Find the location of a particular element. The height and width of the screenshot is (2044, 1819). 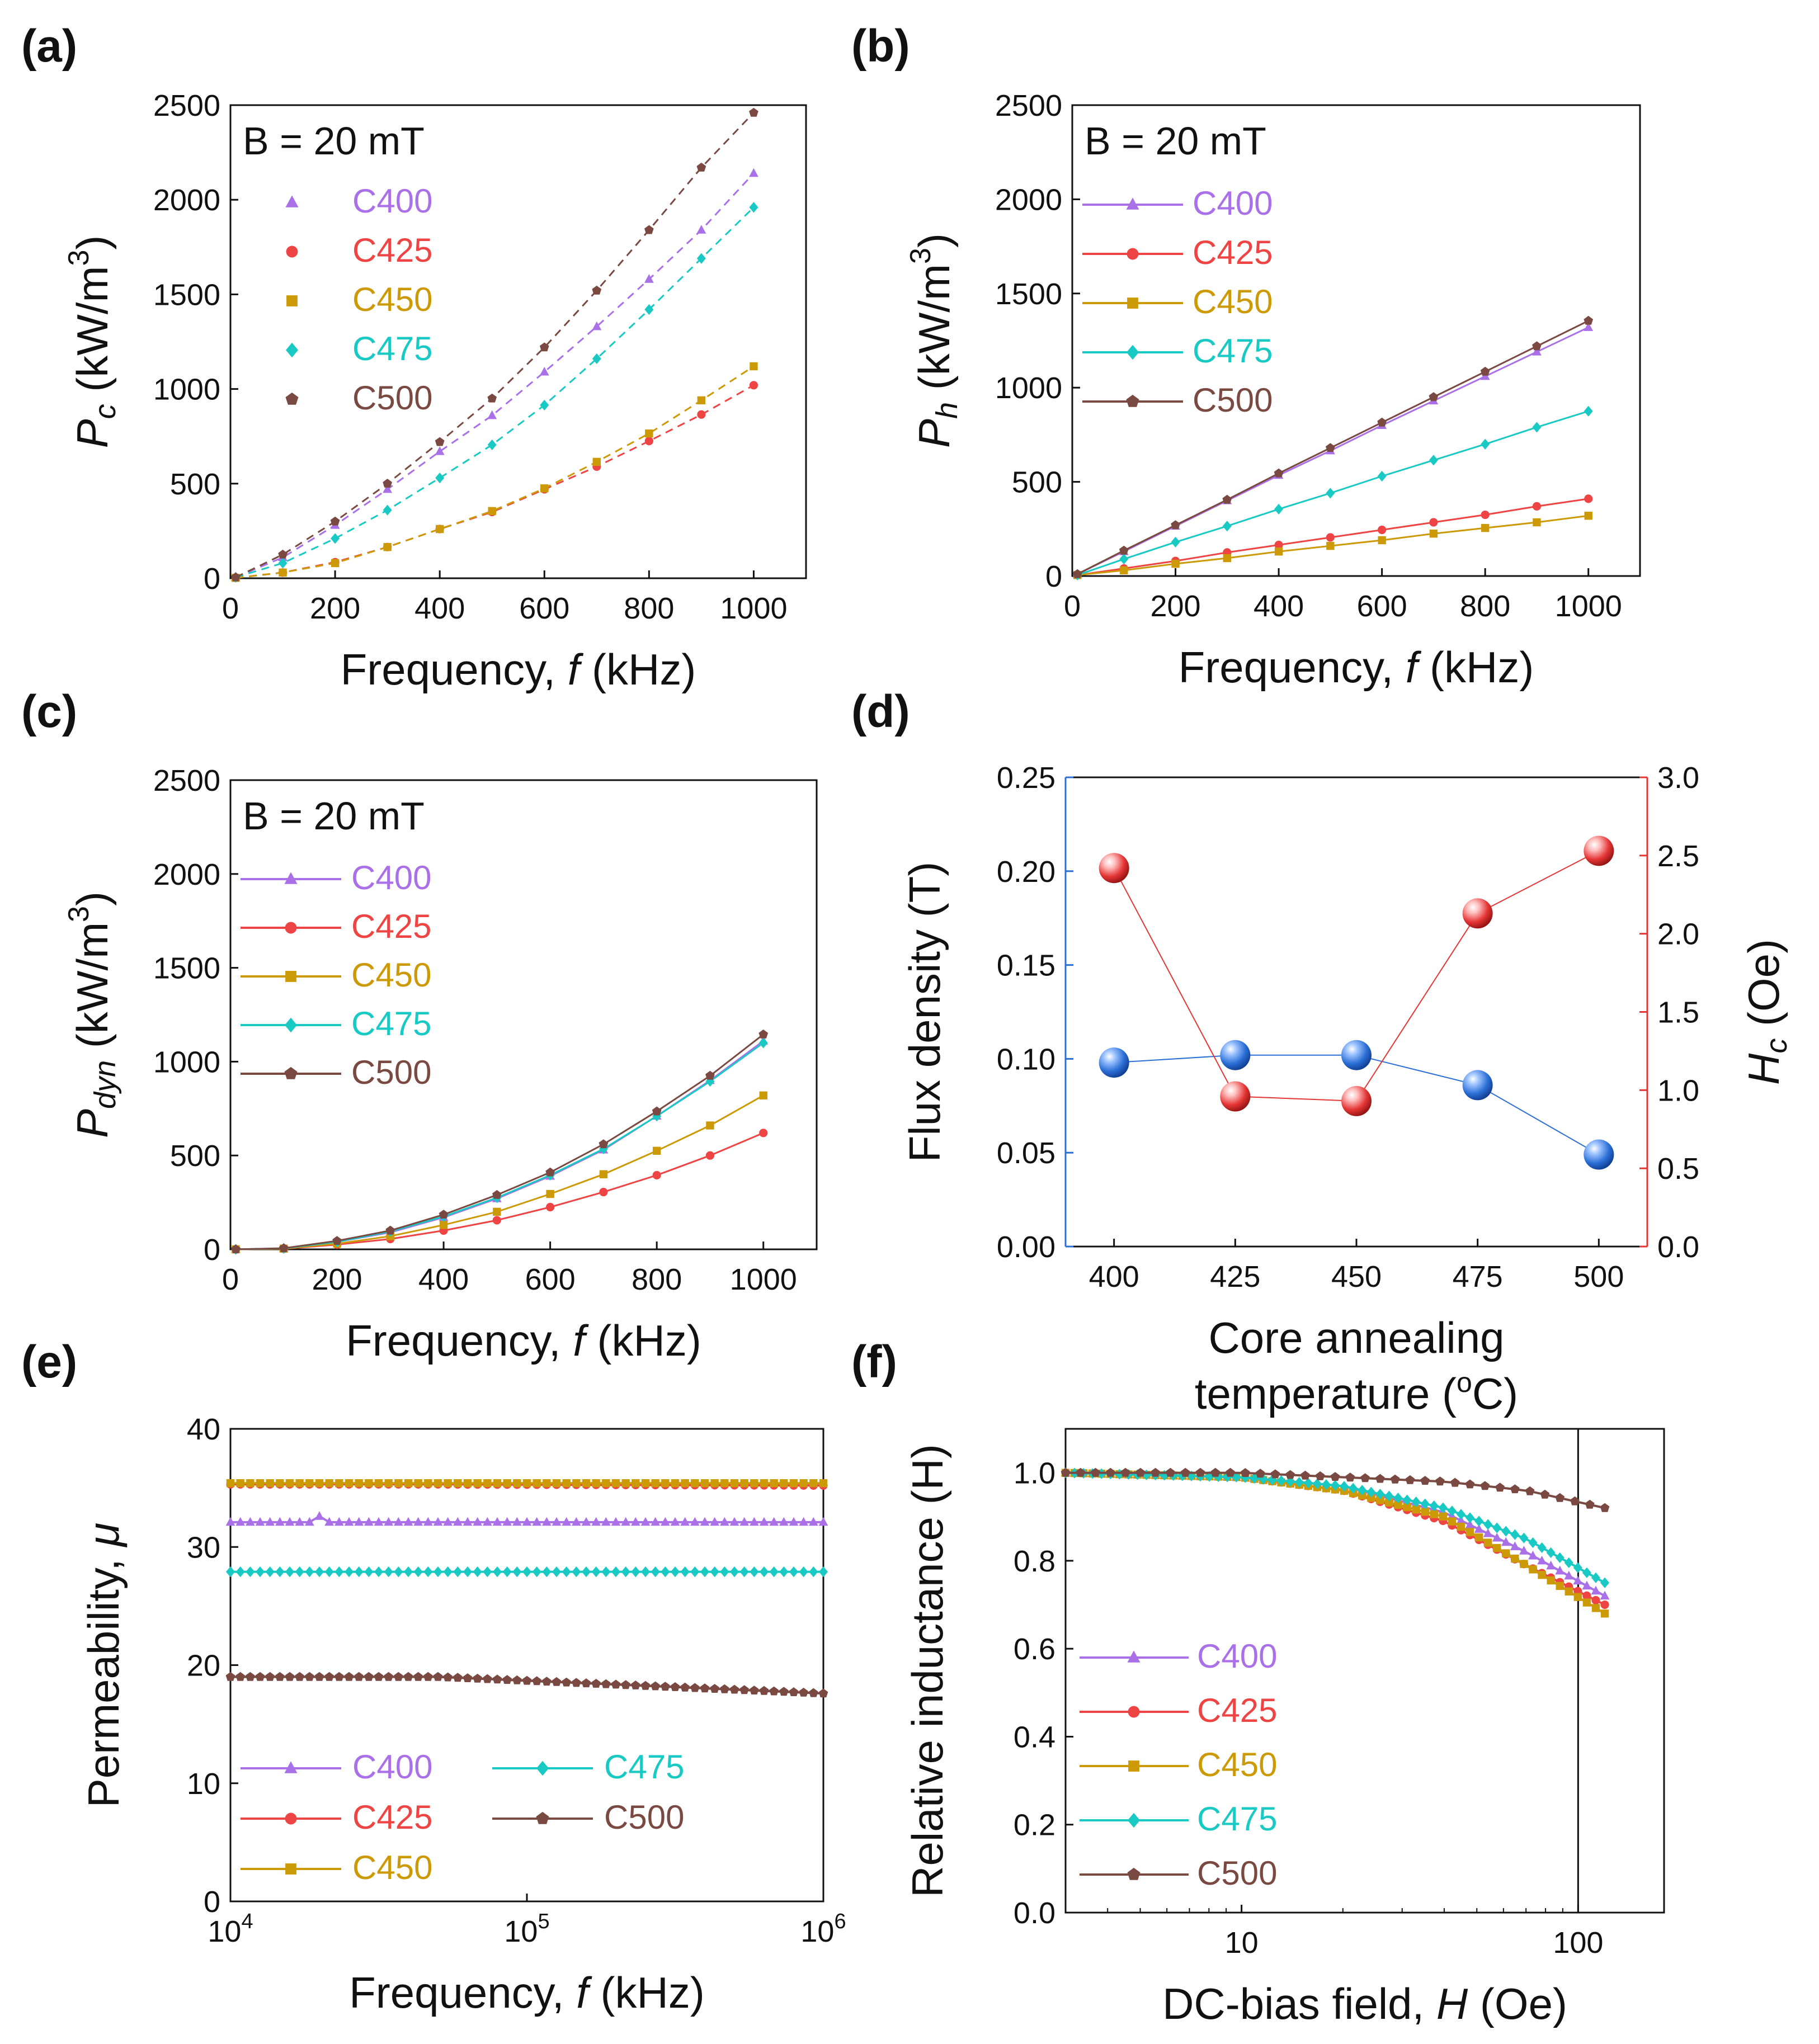

legend-label: C500 is located at coordinates (644, 1817).